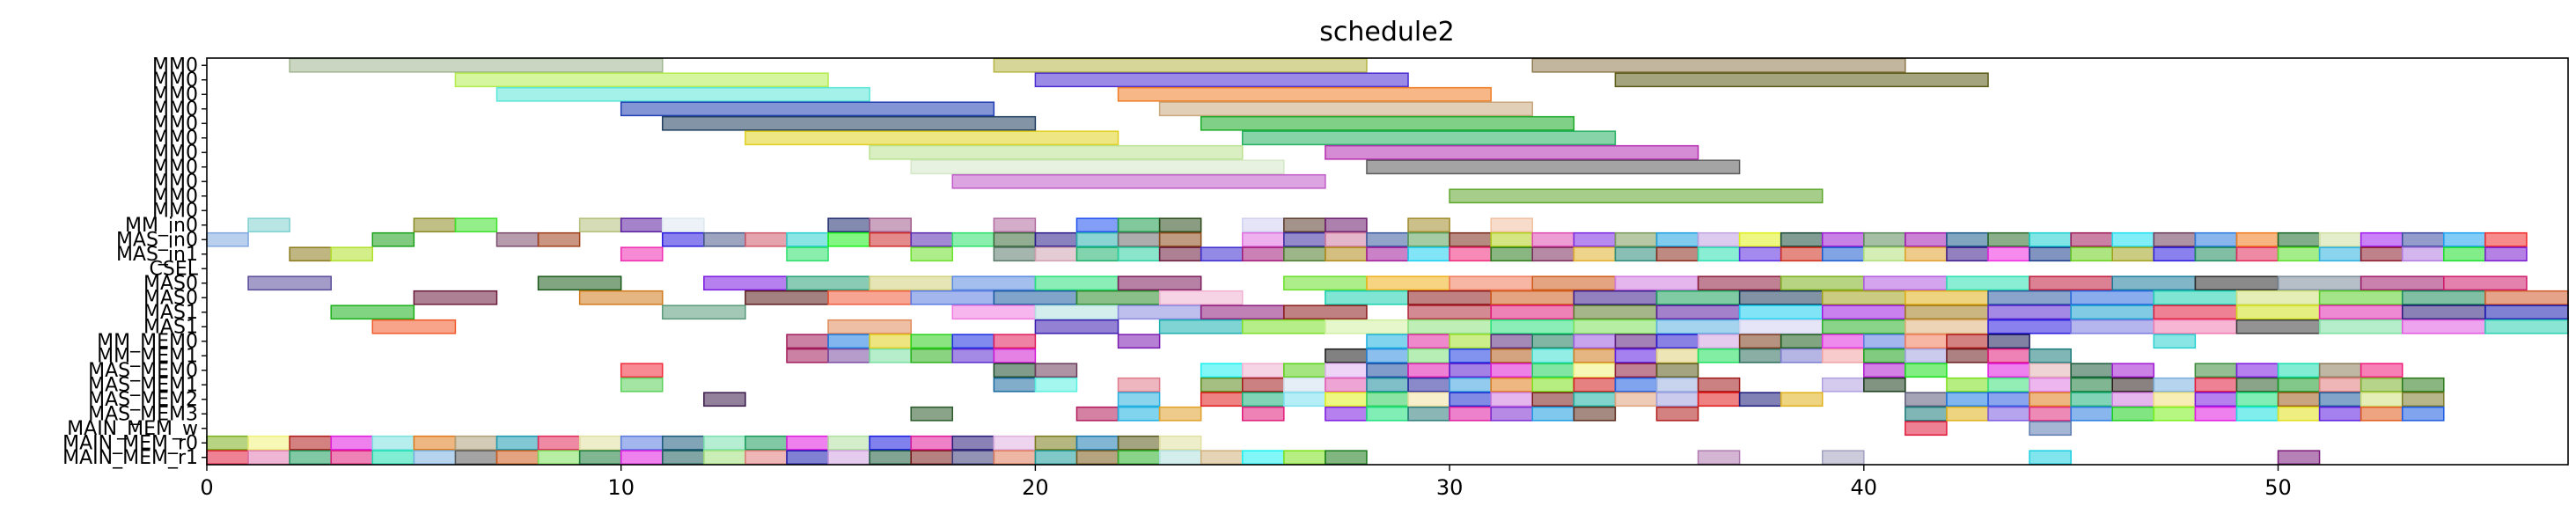 Image resolution: width=2576 pixels, height=521 pixels. Describe the element at coordinates (175, 124) in the screenshot. I see `row-label: MM0` at that location.